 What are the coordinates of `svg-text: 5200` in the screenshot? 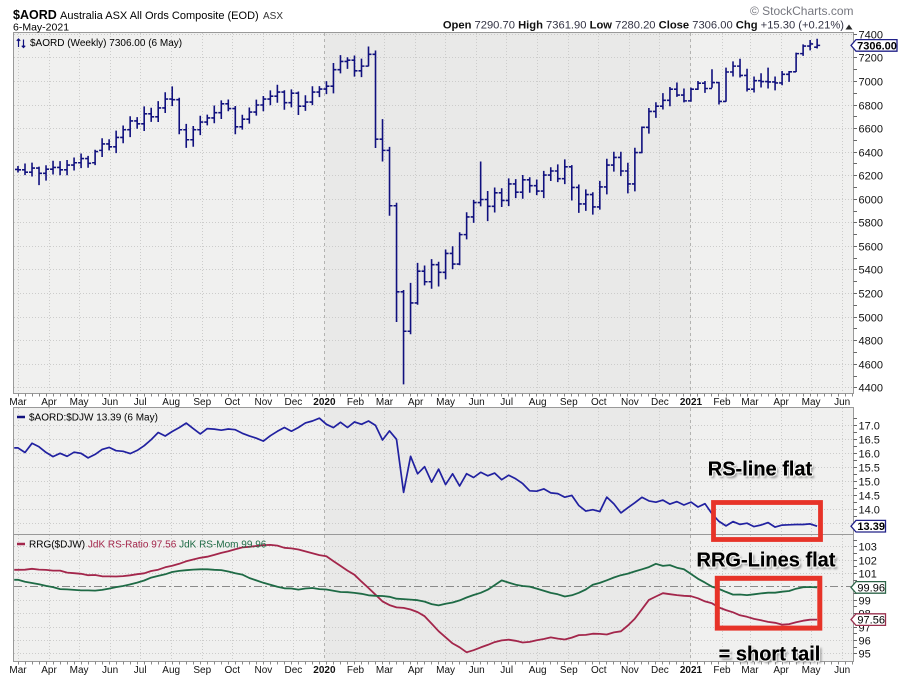 It's located at (871, 295).